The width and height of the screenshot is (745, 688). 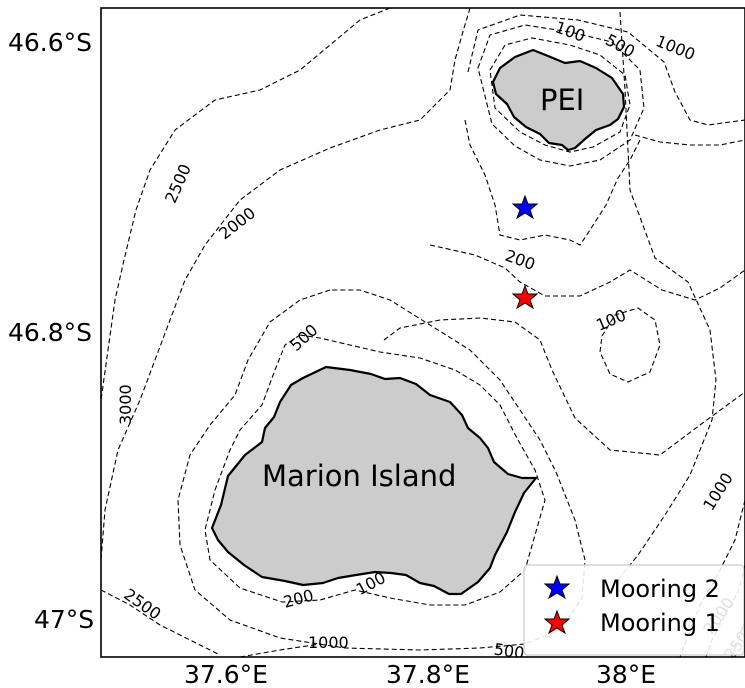 I want to click on legend-mooring-2-label: Mooring 2, so click(x=660, y=589).